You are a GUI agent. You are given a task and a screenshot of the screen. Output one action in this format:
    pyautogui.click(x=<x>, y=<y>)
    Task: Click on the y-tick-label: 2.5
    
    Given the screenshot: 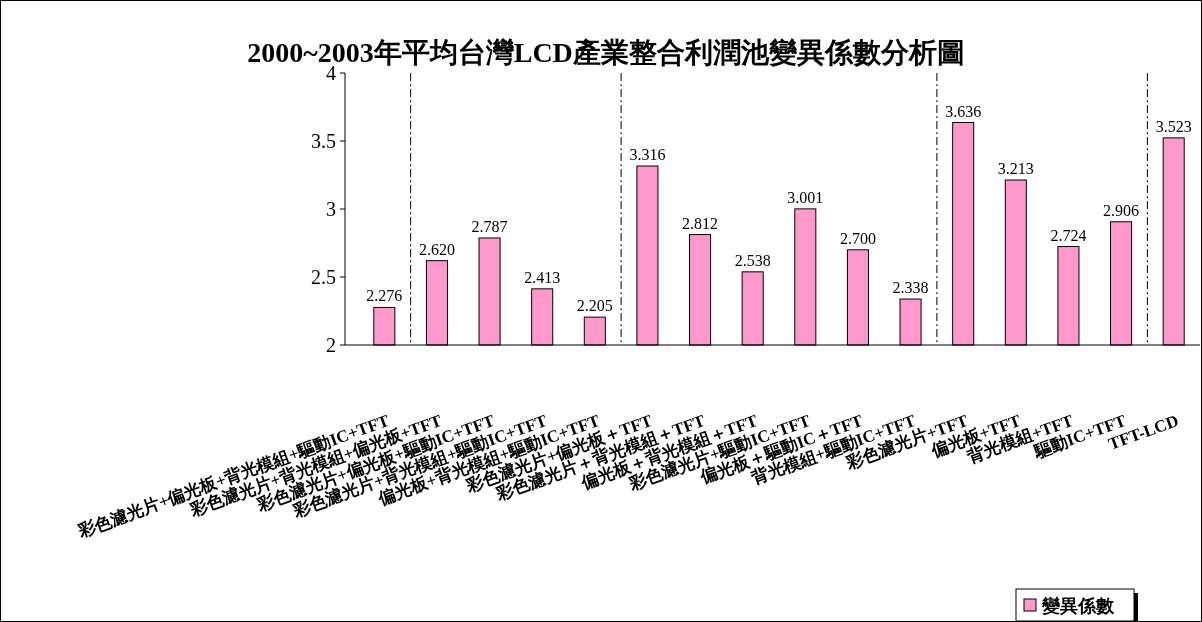 What is the action you would take?
    pyautogui.click(x=323, y=277)
    